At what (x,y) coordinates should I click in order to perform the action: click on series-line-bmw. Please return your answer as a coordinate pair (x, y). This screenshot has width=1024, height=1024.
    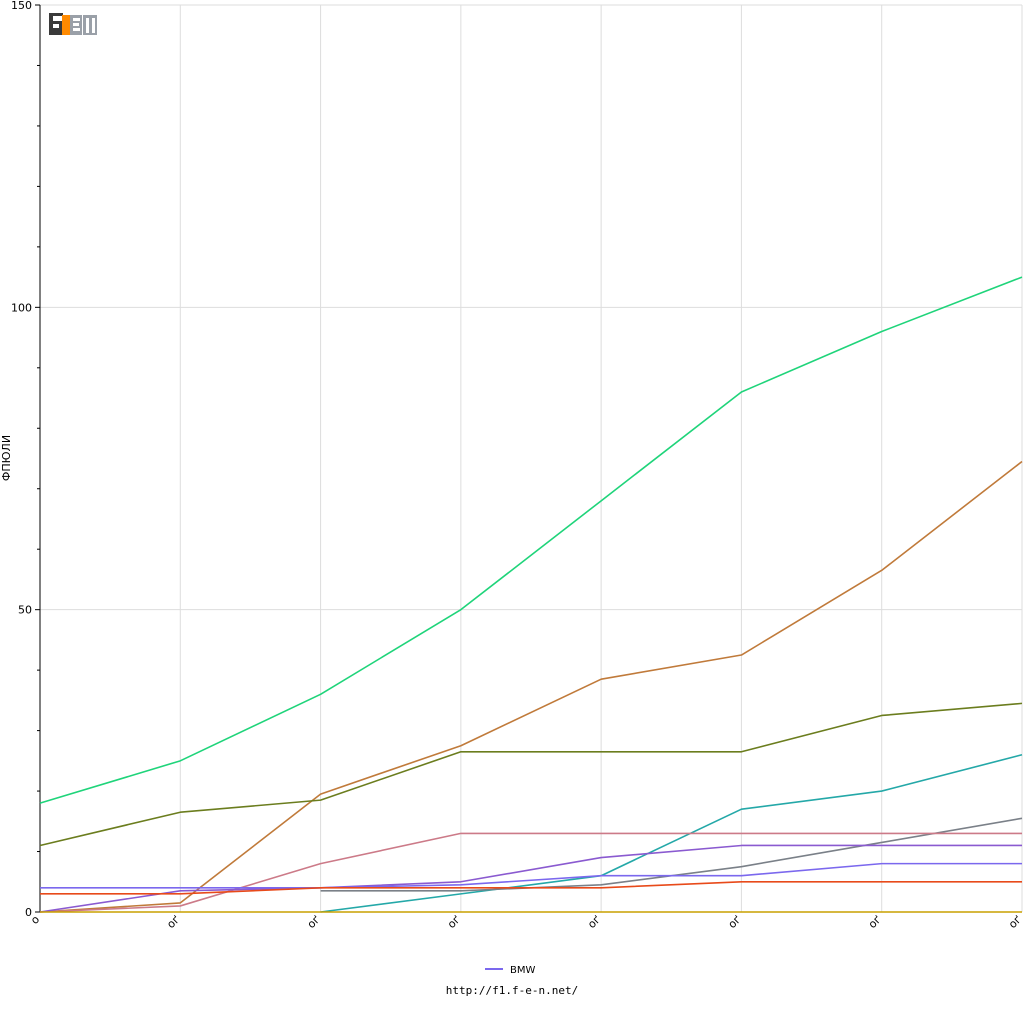
    Looking at the image, I should click on (531, 875).